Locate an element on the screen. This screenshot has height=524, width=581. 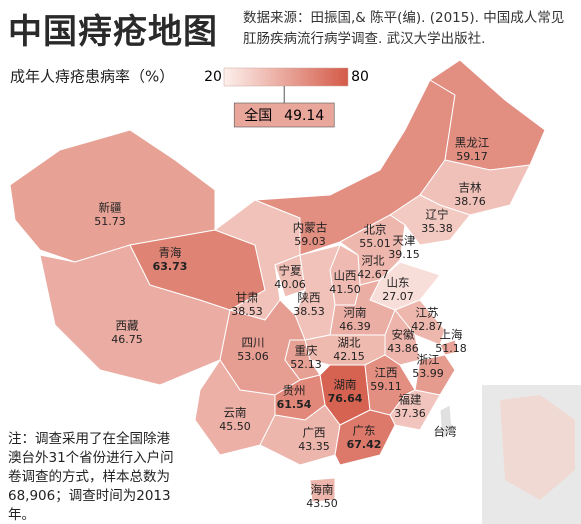
province-value: 46.39 is located at coordinates (355, 326).